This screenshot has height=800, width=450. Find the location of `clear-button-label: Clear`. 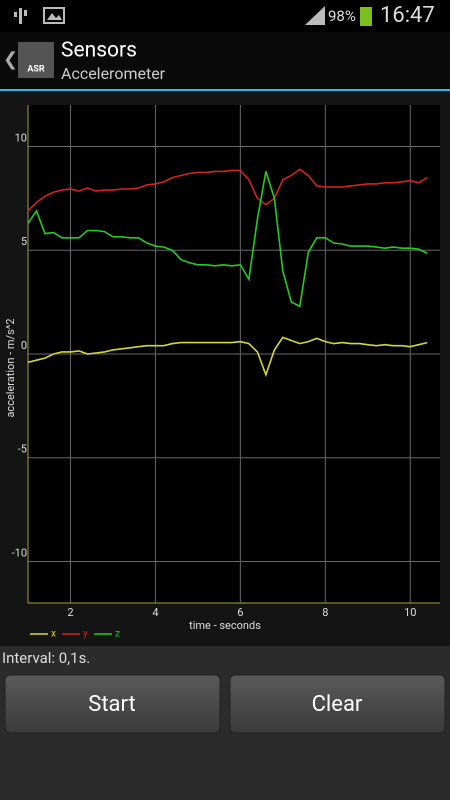

clear-button-label: Clear is located at coordinates (337, 704).